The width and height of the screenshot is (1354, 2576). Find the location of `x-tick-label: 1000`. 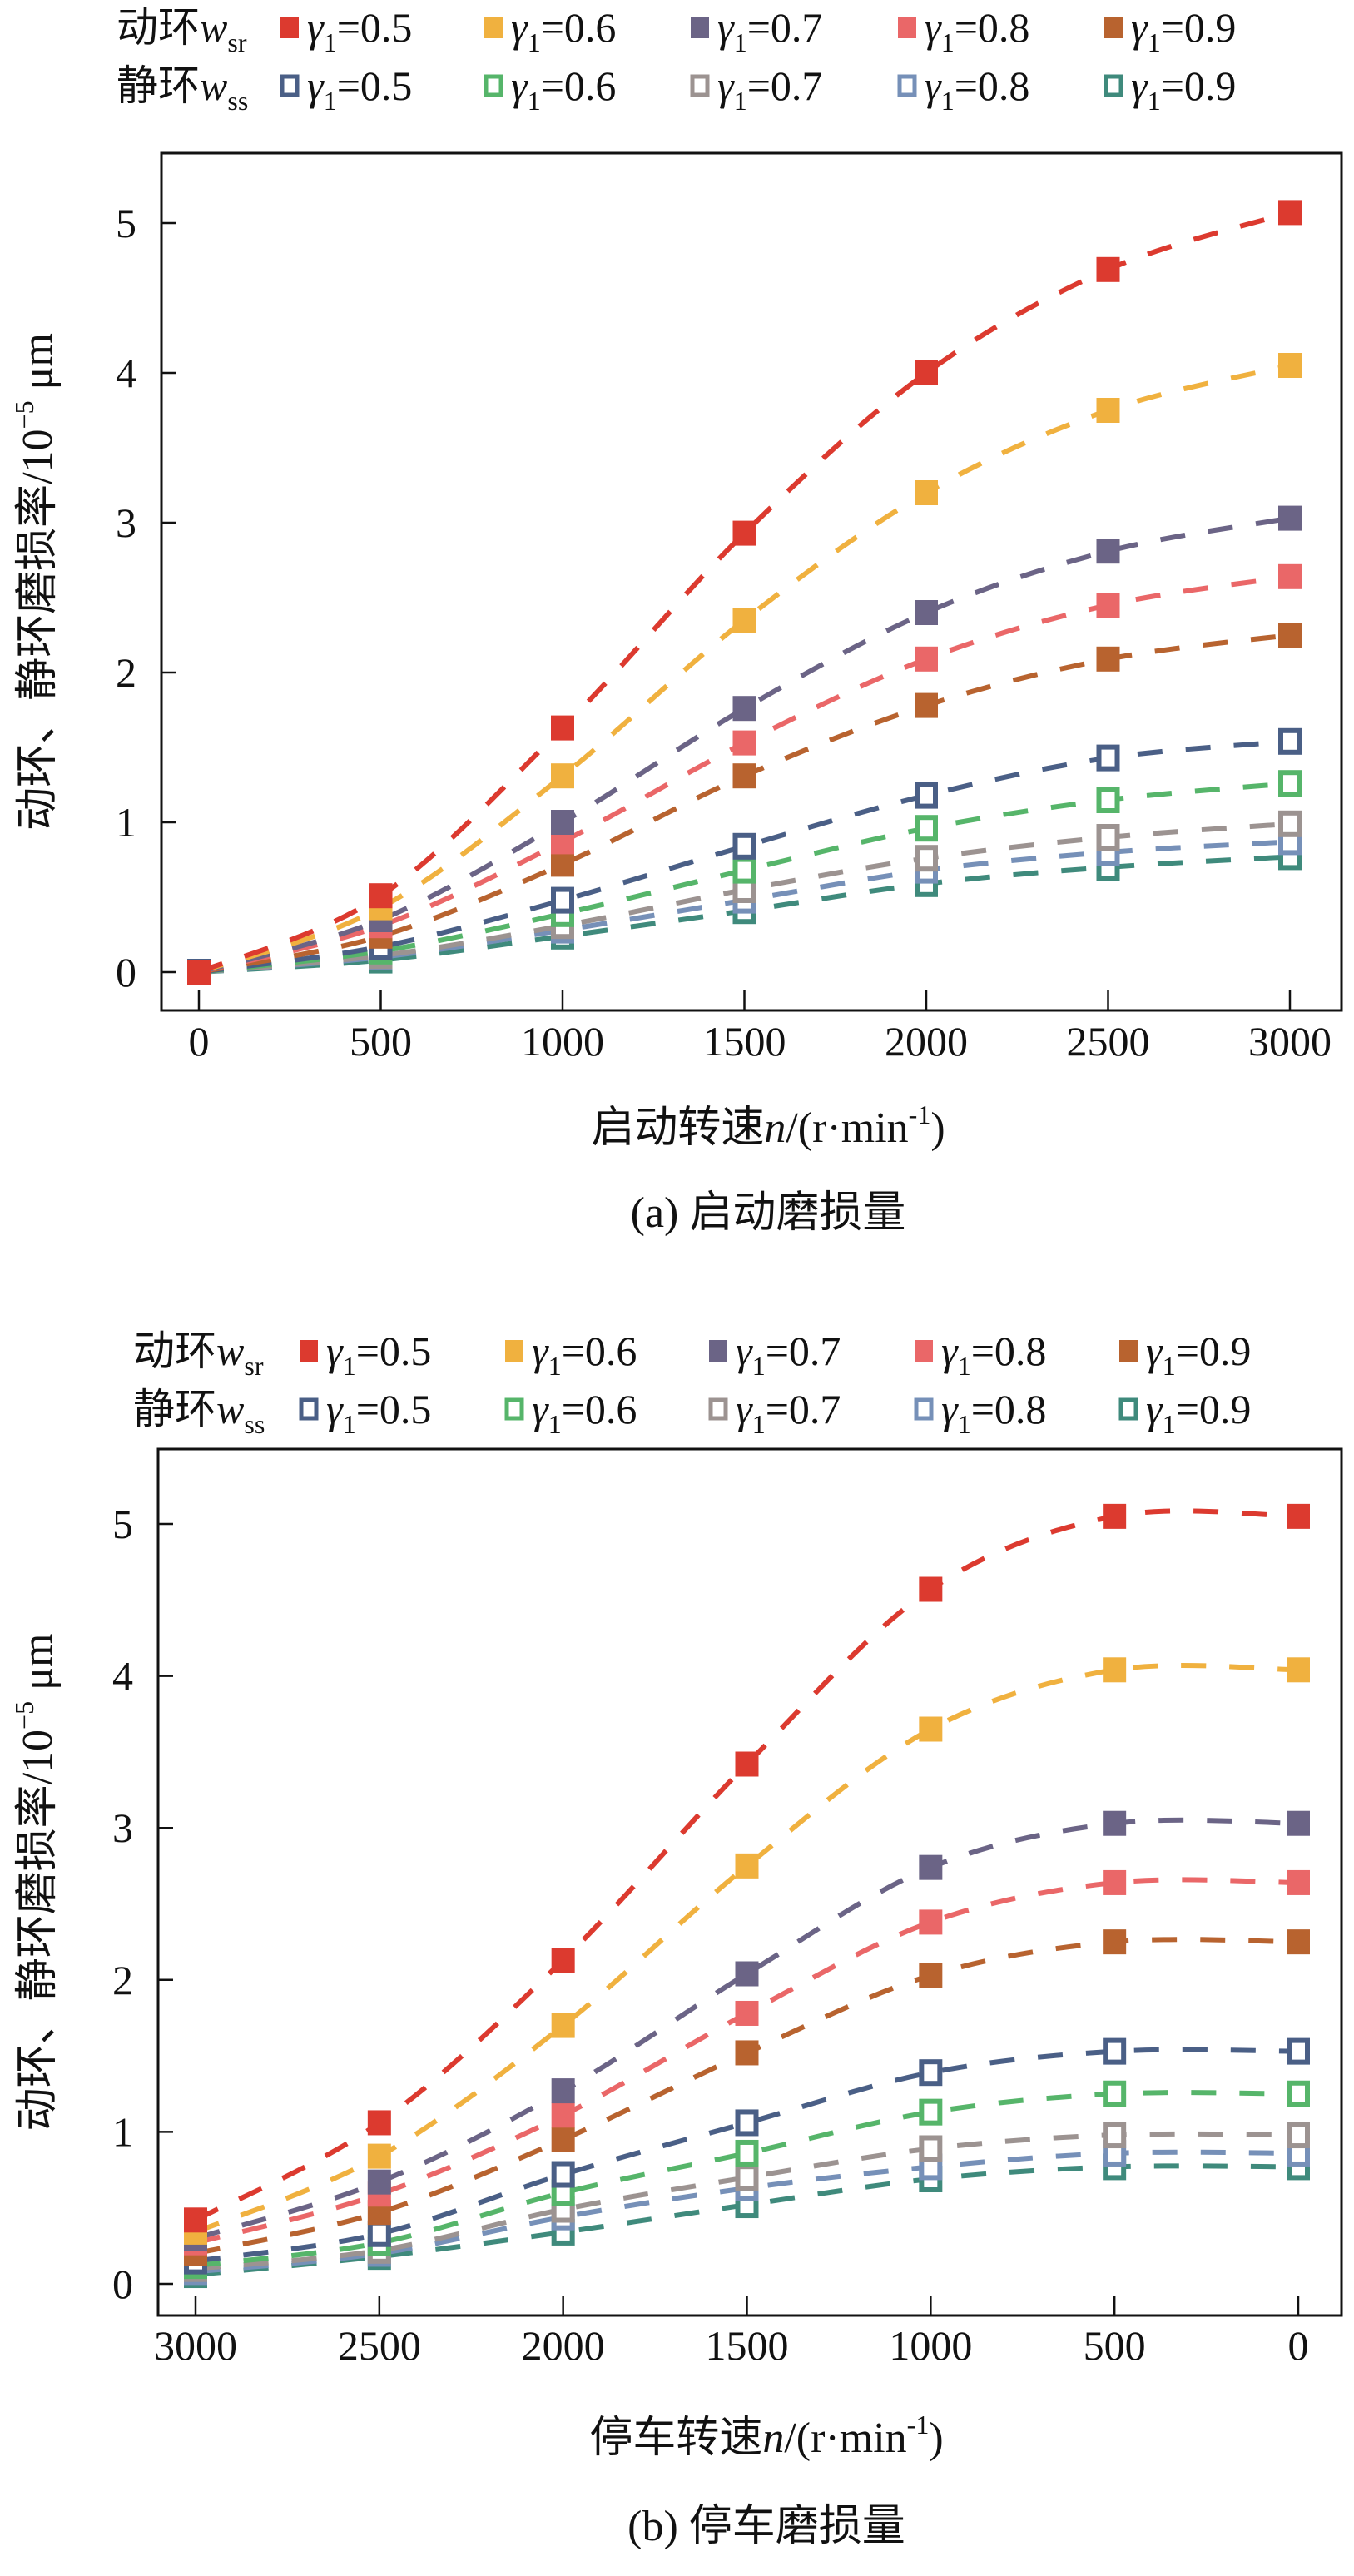

x-tick-label: 1000 is located at coordinates (563, 1041).